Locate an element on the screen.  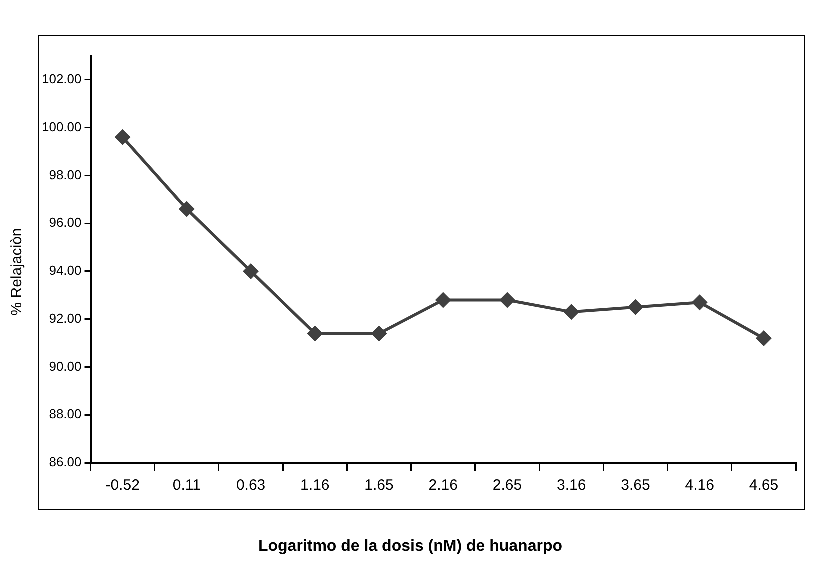
x-tick-label: 1.16 is located at coordinates (315, 485).